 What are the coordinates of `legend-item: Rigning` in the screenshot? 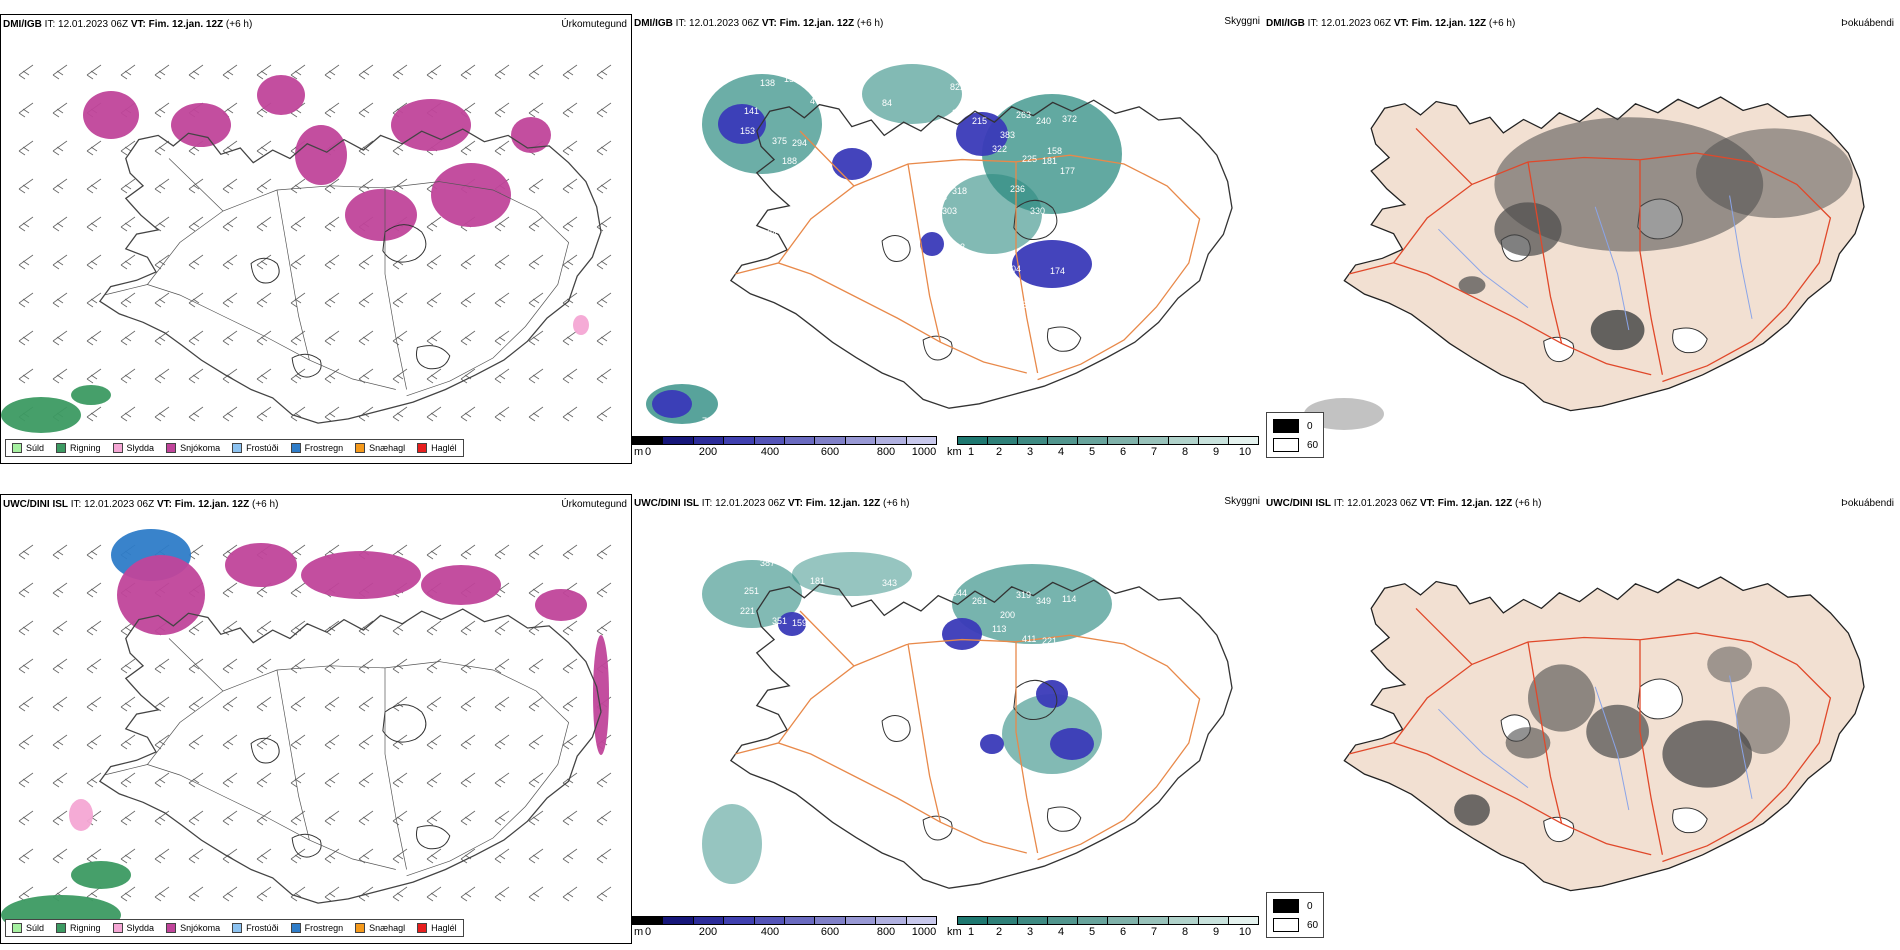 It's located at (78, 928).